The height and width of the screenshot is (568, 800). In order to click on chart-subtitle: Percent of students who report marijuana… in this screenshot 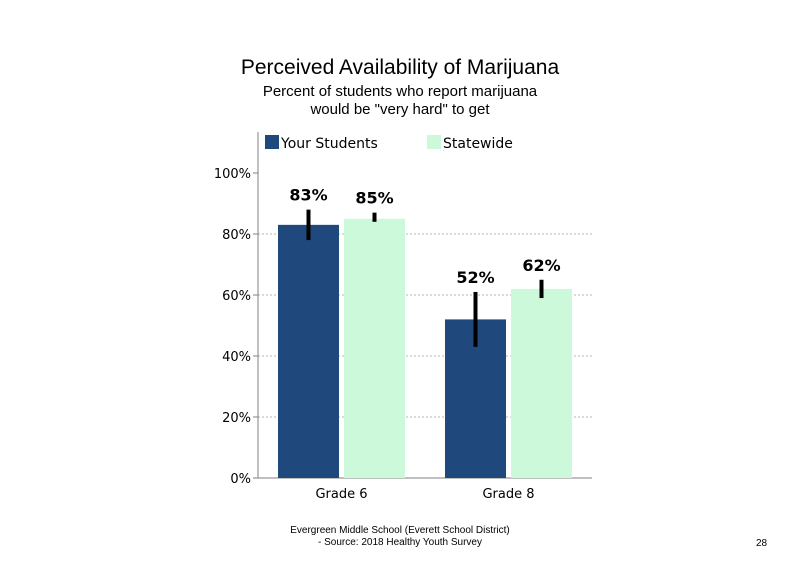, I will do `click(400, 101)`.